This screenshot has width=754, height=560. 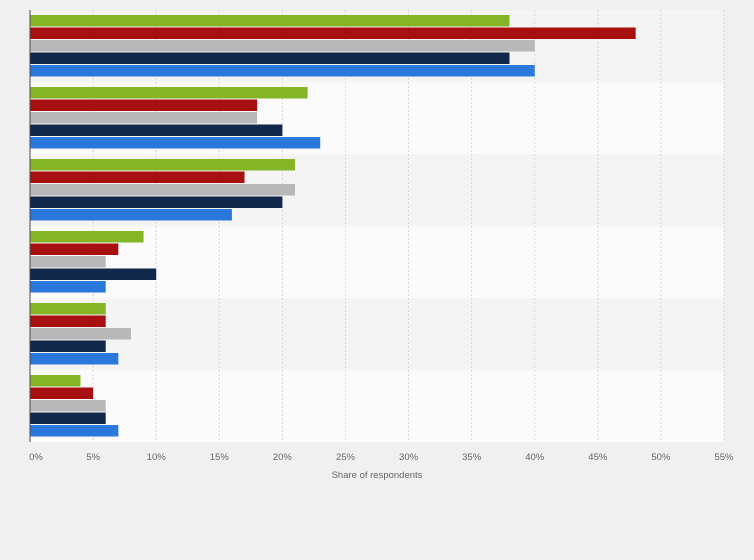 I want to click on x-tick-label: 0%, so click(x=36, y=457).